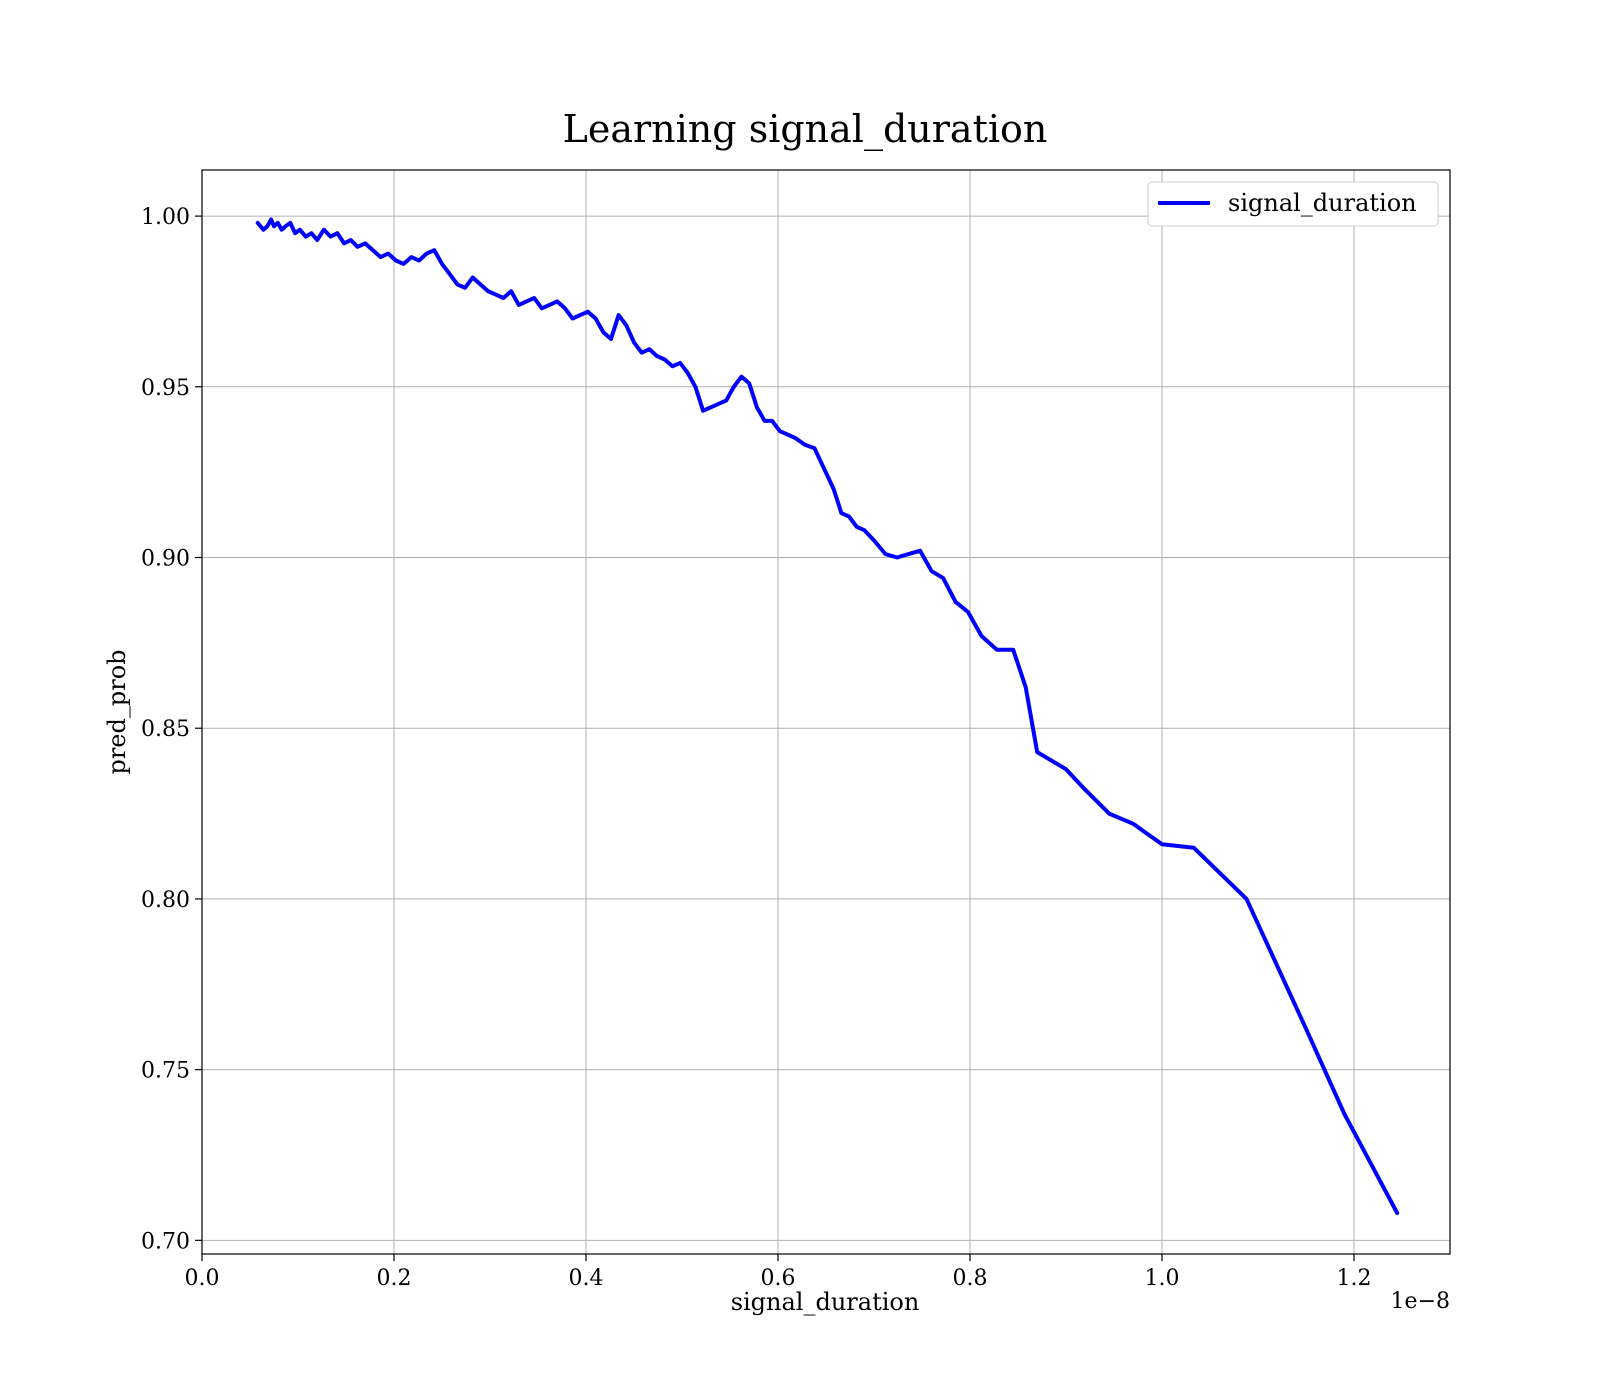  What do you see at coordinates (394, 1278) in the screenshot?
I see `x-tick-label: 0.2` at bounding box center [394, 1278].